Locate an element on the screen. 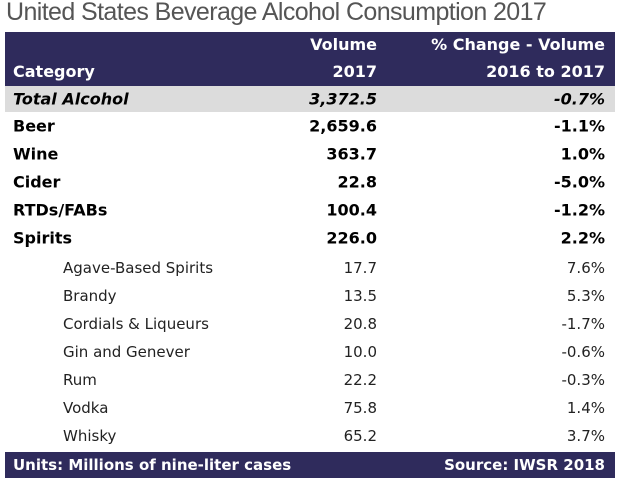 The height and width of the screenshot is (480, 620). cell-volume: 13.5 is located at coordinates (360, 296).